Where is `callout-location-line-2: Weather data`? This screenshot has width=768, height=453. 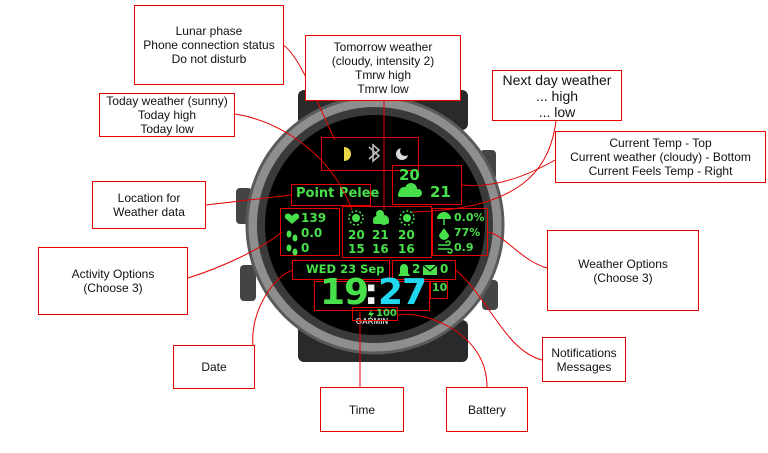
callout-location-line-2: Weather data is located at coordinates (149, 212).